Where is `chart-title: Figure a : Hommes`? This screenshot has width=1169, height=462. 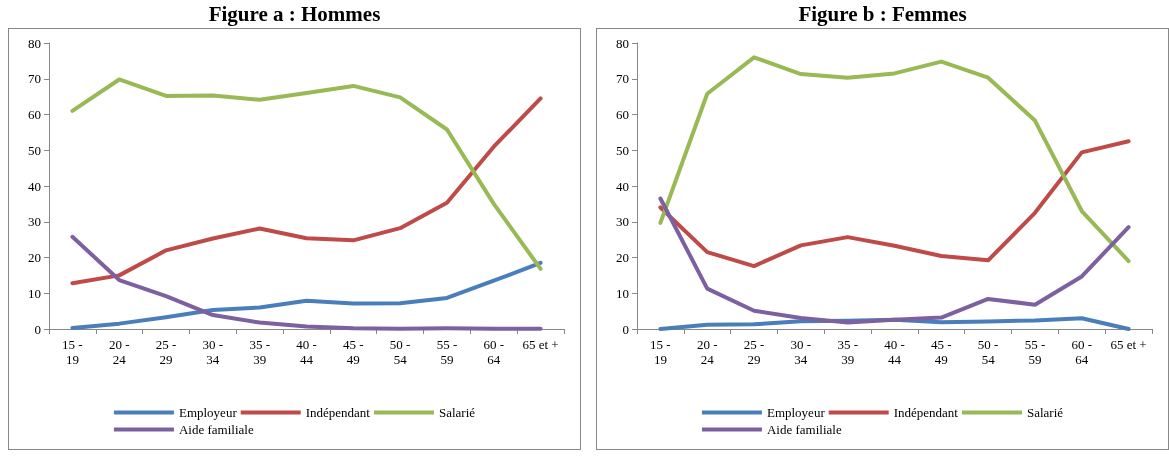 chart-title: Figure a : Hommes is located at coordinates (294, 15).